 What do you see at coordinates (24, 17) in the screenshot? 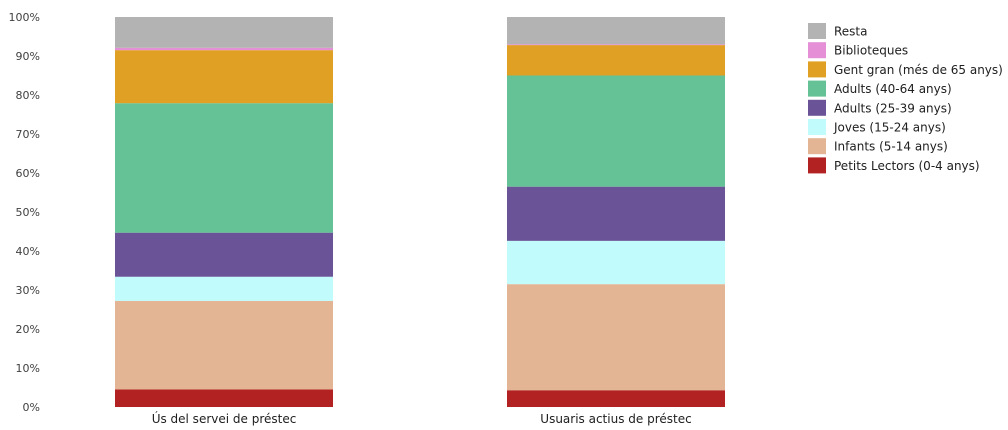
I see `y-tick-label: 100%` at bounding box center [24, 17].